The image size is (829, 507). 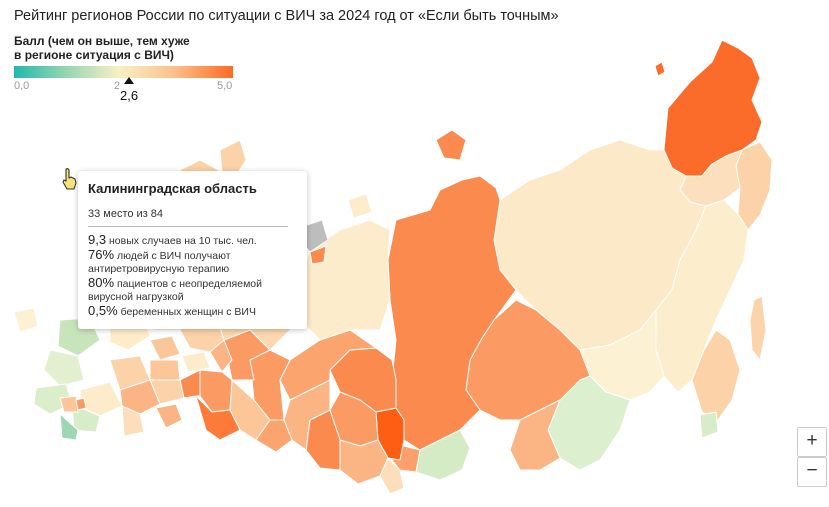 I want to click on region-novaya-zemlya, so click(x=233, y=158).